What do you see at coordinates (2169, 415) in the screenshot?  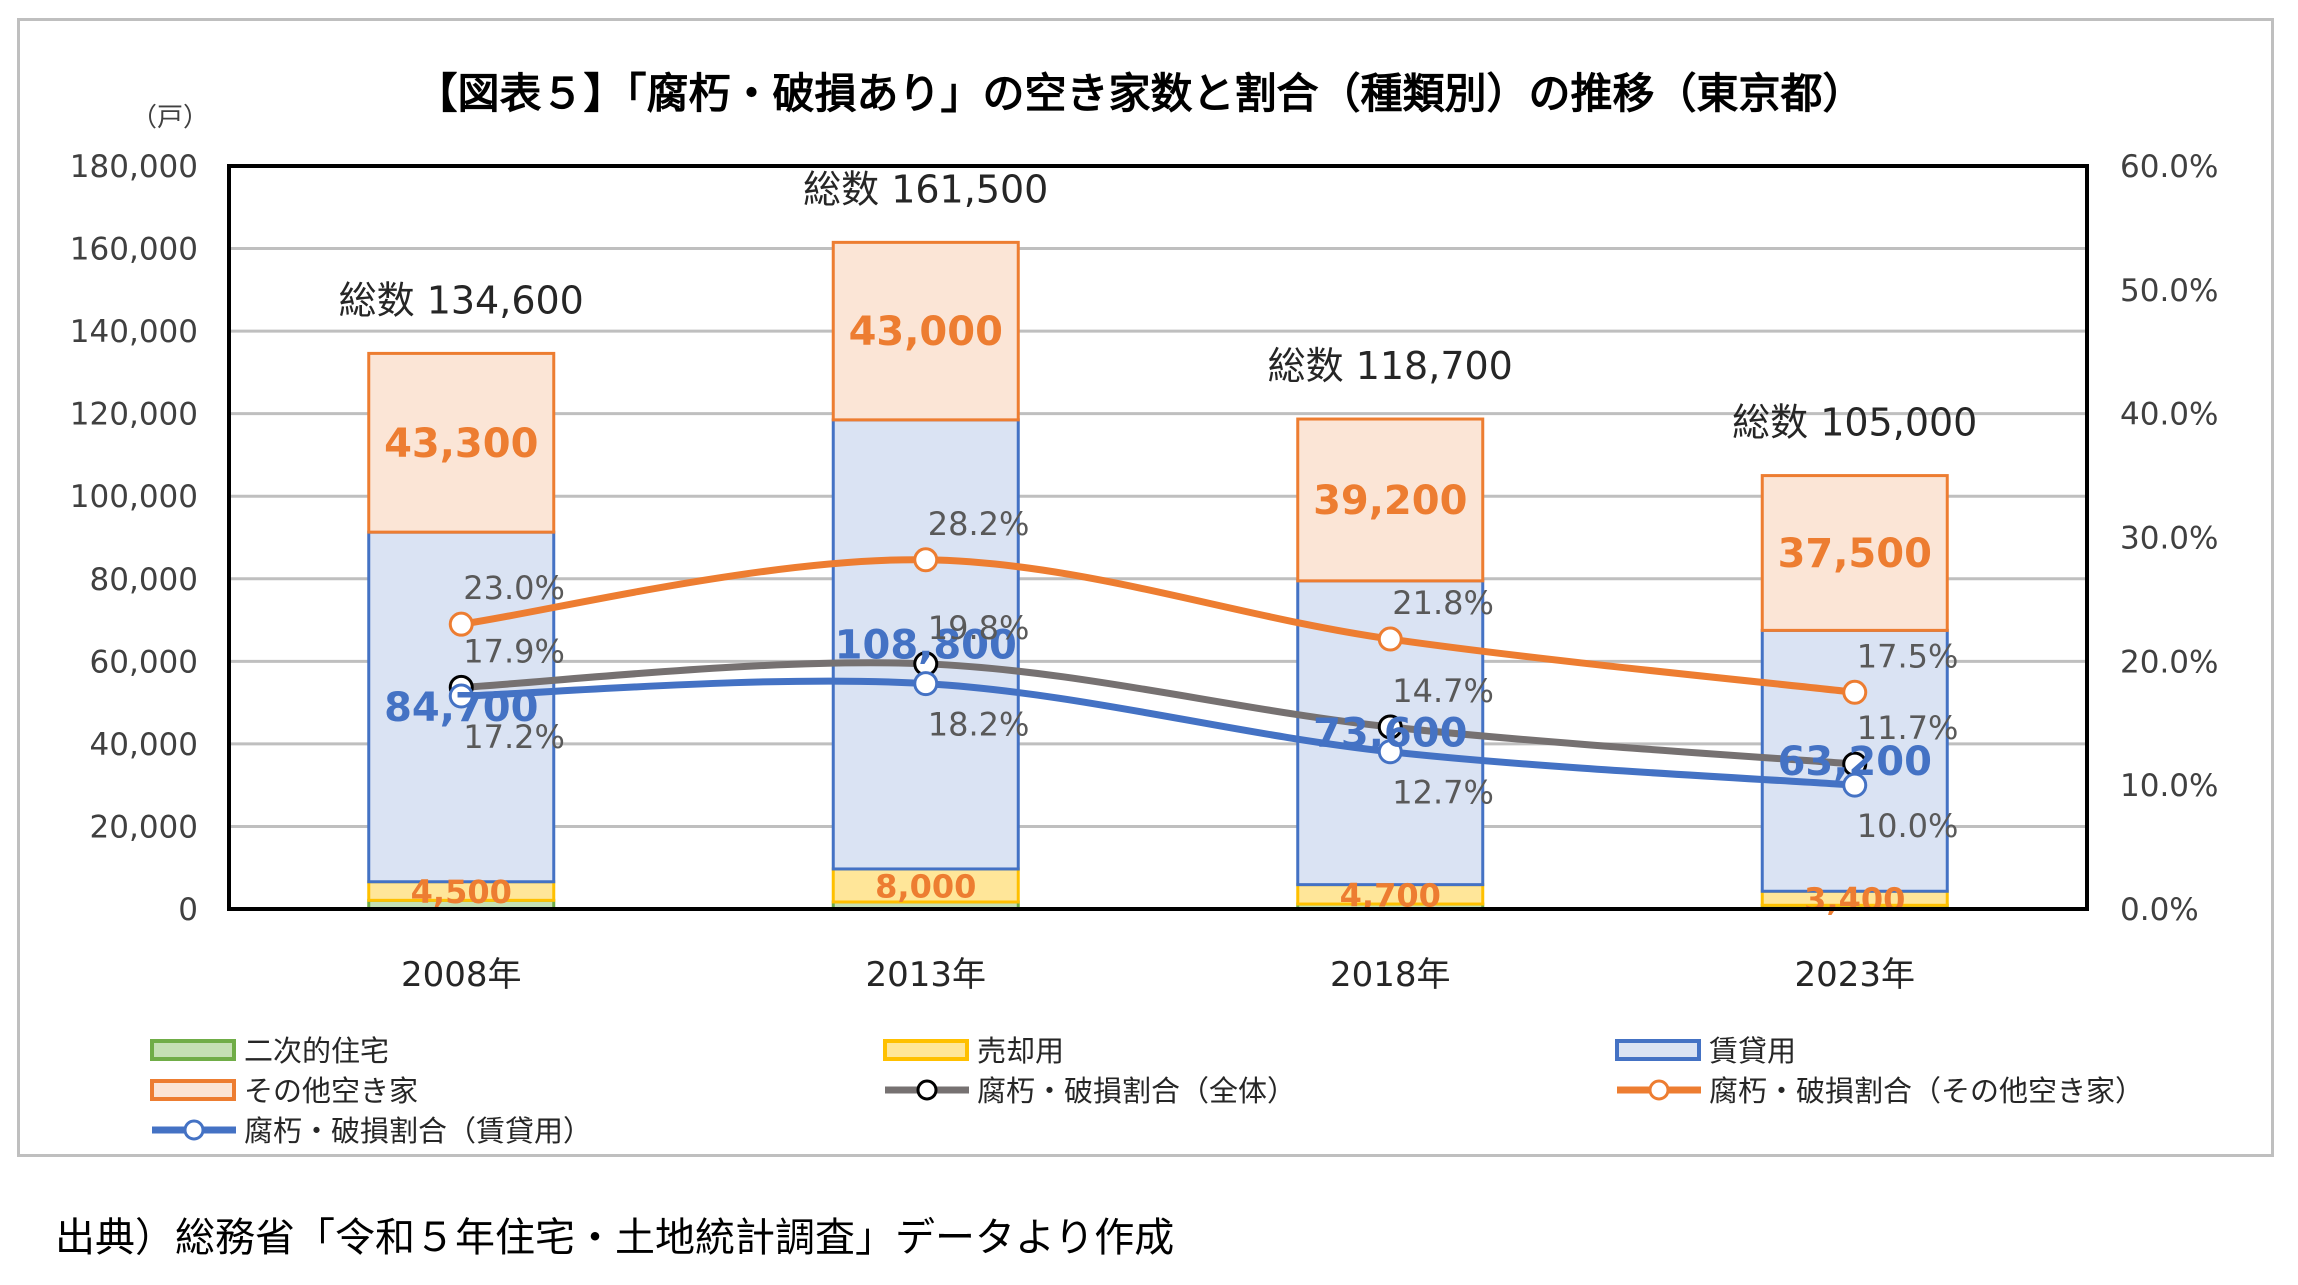 I see `y2-tick-label: 40.0%` at bounding box center [2169, 415].